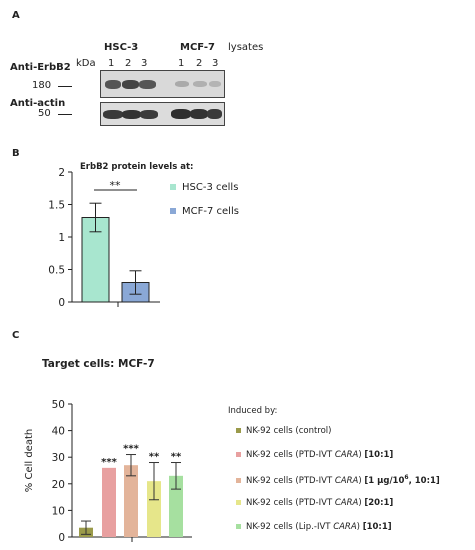 Image resolution: width=475 pixels, height=550 pixels. Describe the element at coordinates (56, 206) in the screenshot. I see `y-tick-label: 1.5` at that location.